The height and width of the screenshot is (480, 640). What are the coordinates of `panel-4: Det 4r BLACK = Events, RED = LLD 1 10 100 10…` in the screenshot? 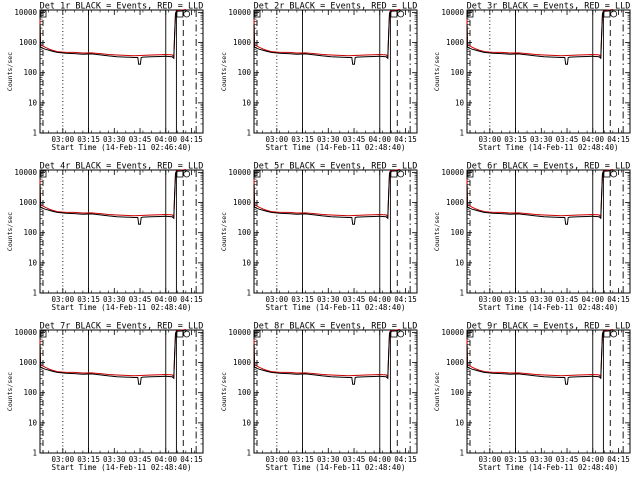 It's located at (105, 237).